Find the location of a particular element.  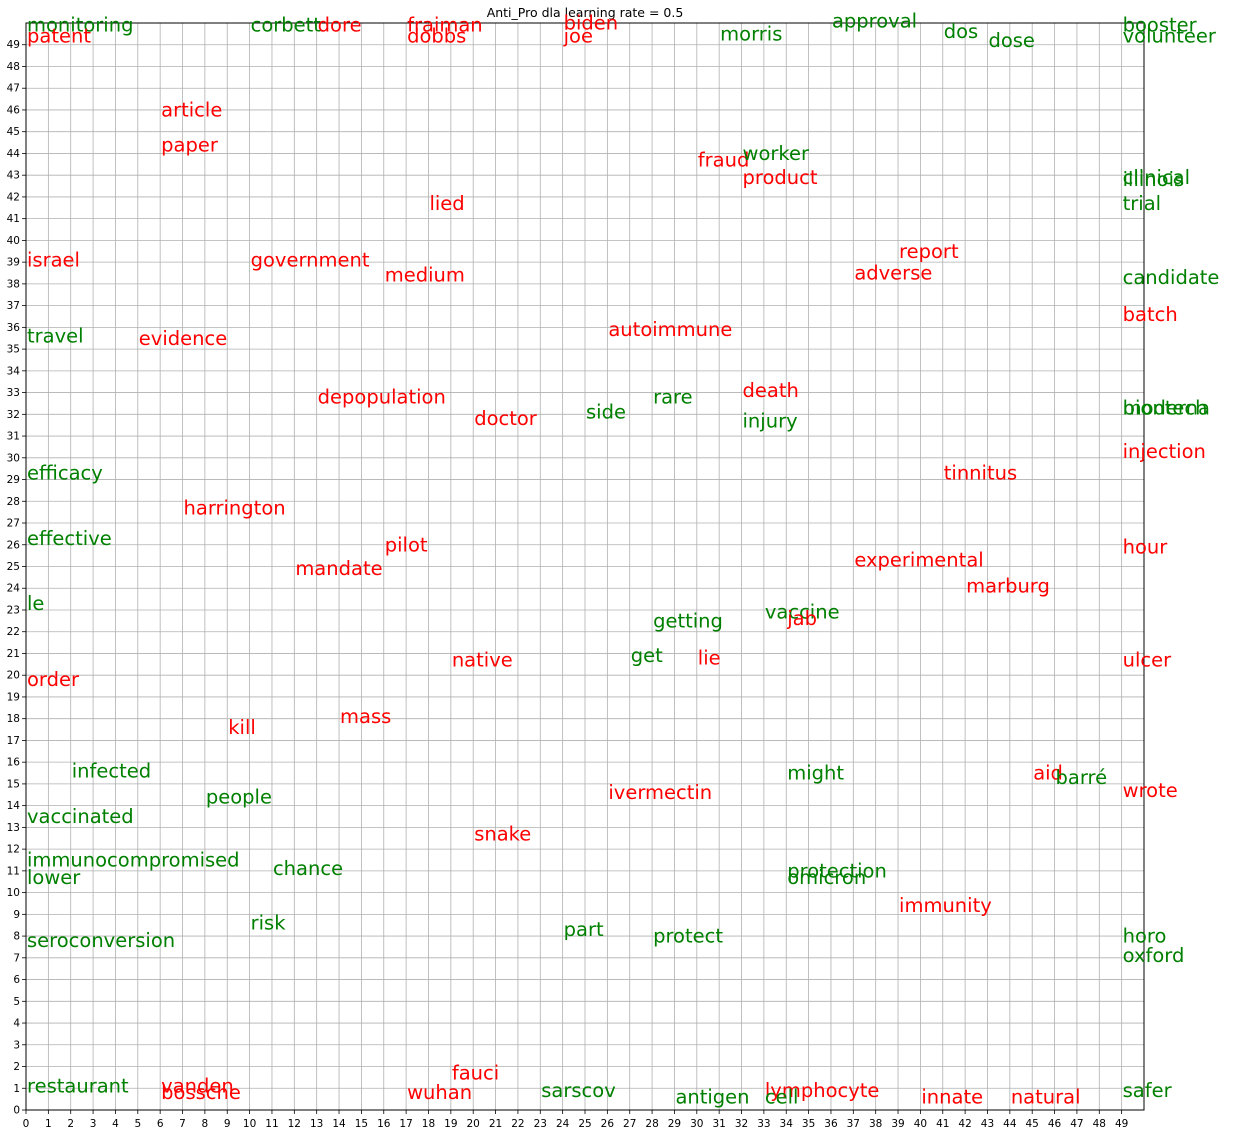

word-label-pro: chance is located at coordinates (308, 868).